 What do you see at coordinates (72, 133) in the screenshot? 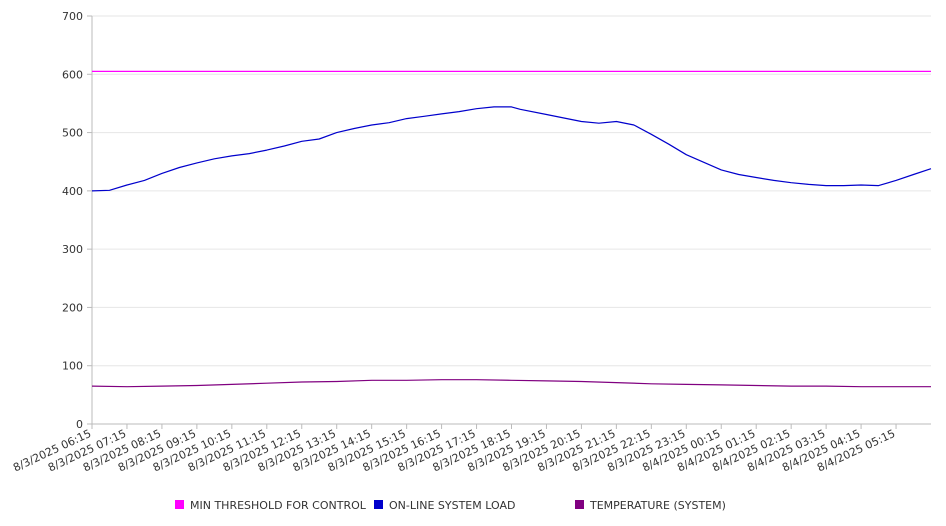
I see `y-tick-label: 500` at bounding box center [72, 133].